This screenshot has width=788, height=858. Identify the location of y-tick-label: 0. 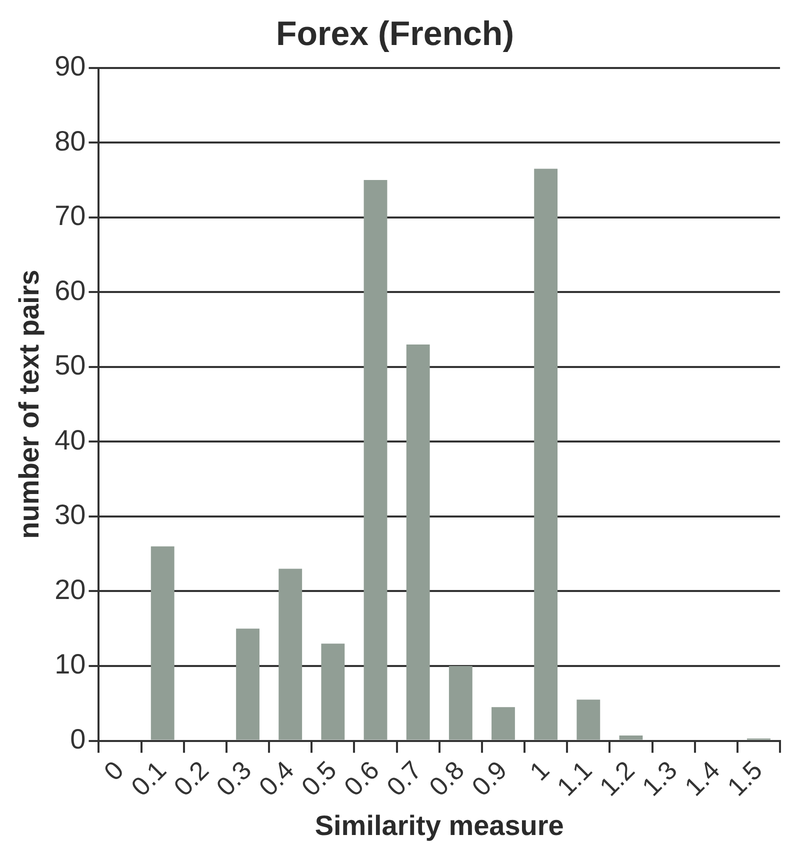
(78, 739).